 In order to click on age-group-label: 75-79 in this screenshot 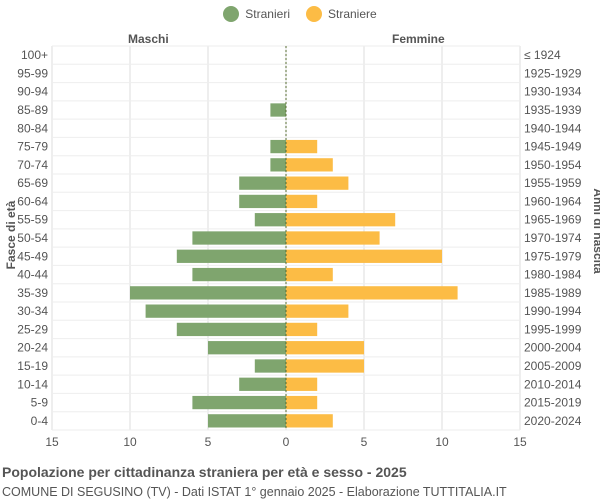, I will do `click(32, 147)`.